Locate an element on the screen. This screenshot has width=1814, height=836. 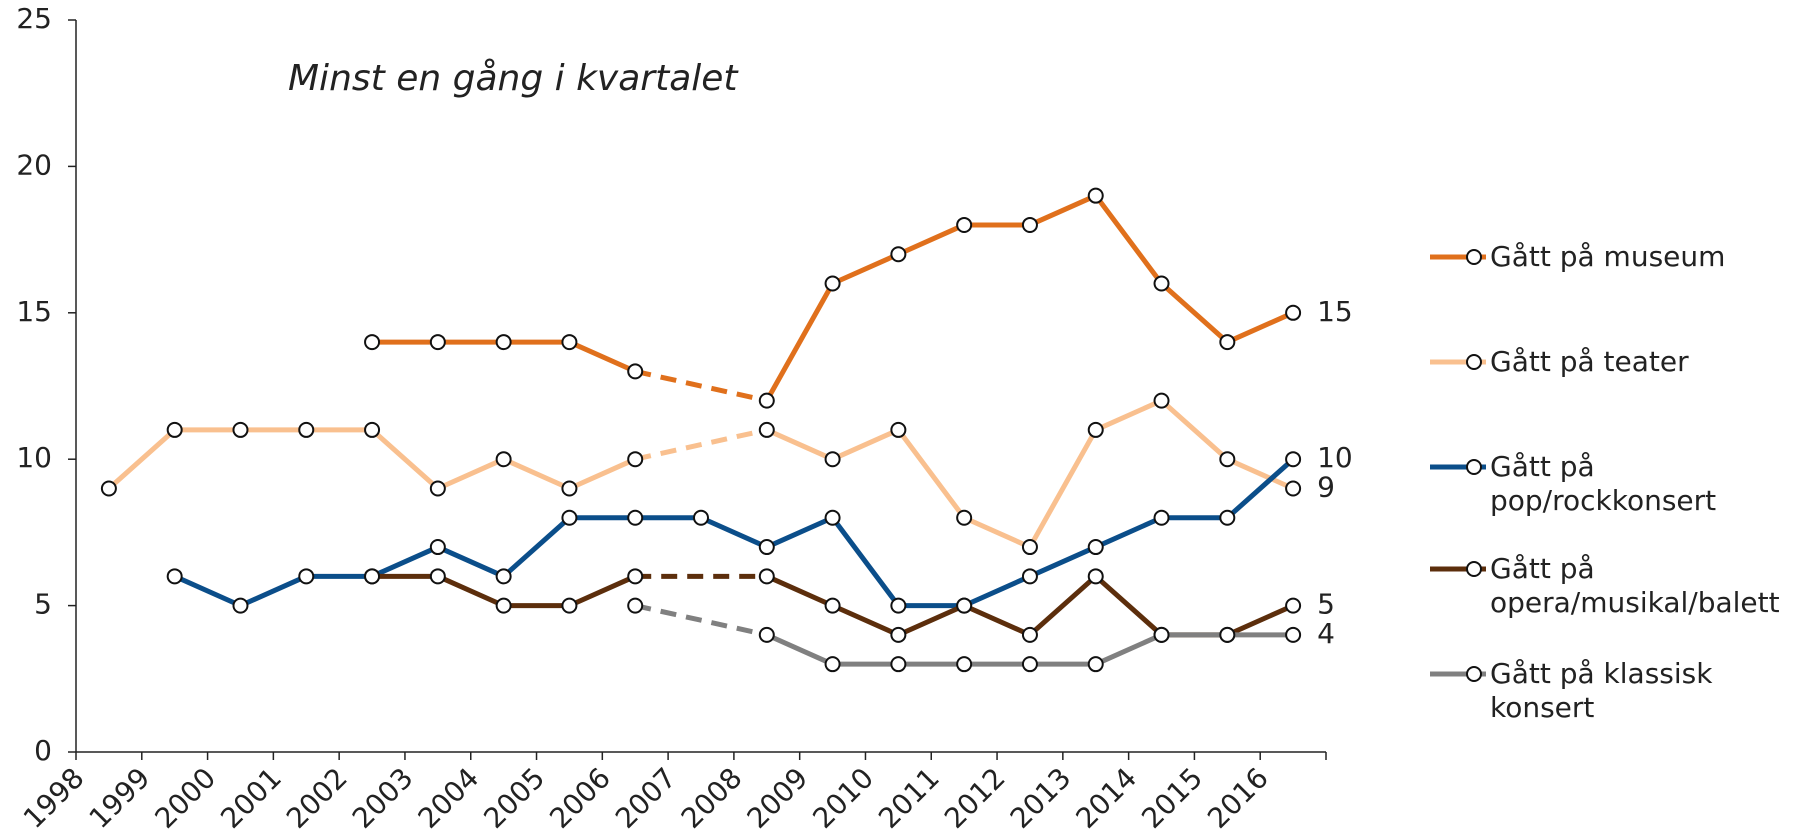
x-tick-label: 2005 is located at coordinates (514, 798).